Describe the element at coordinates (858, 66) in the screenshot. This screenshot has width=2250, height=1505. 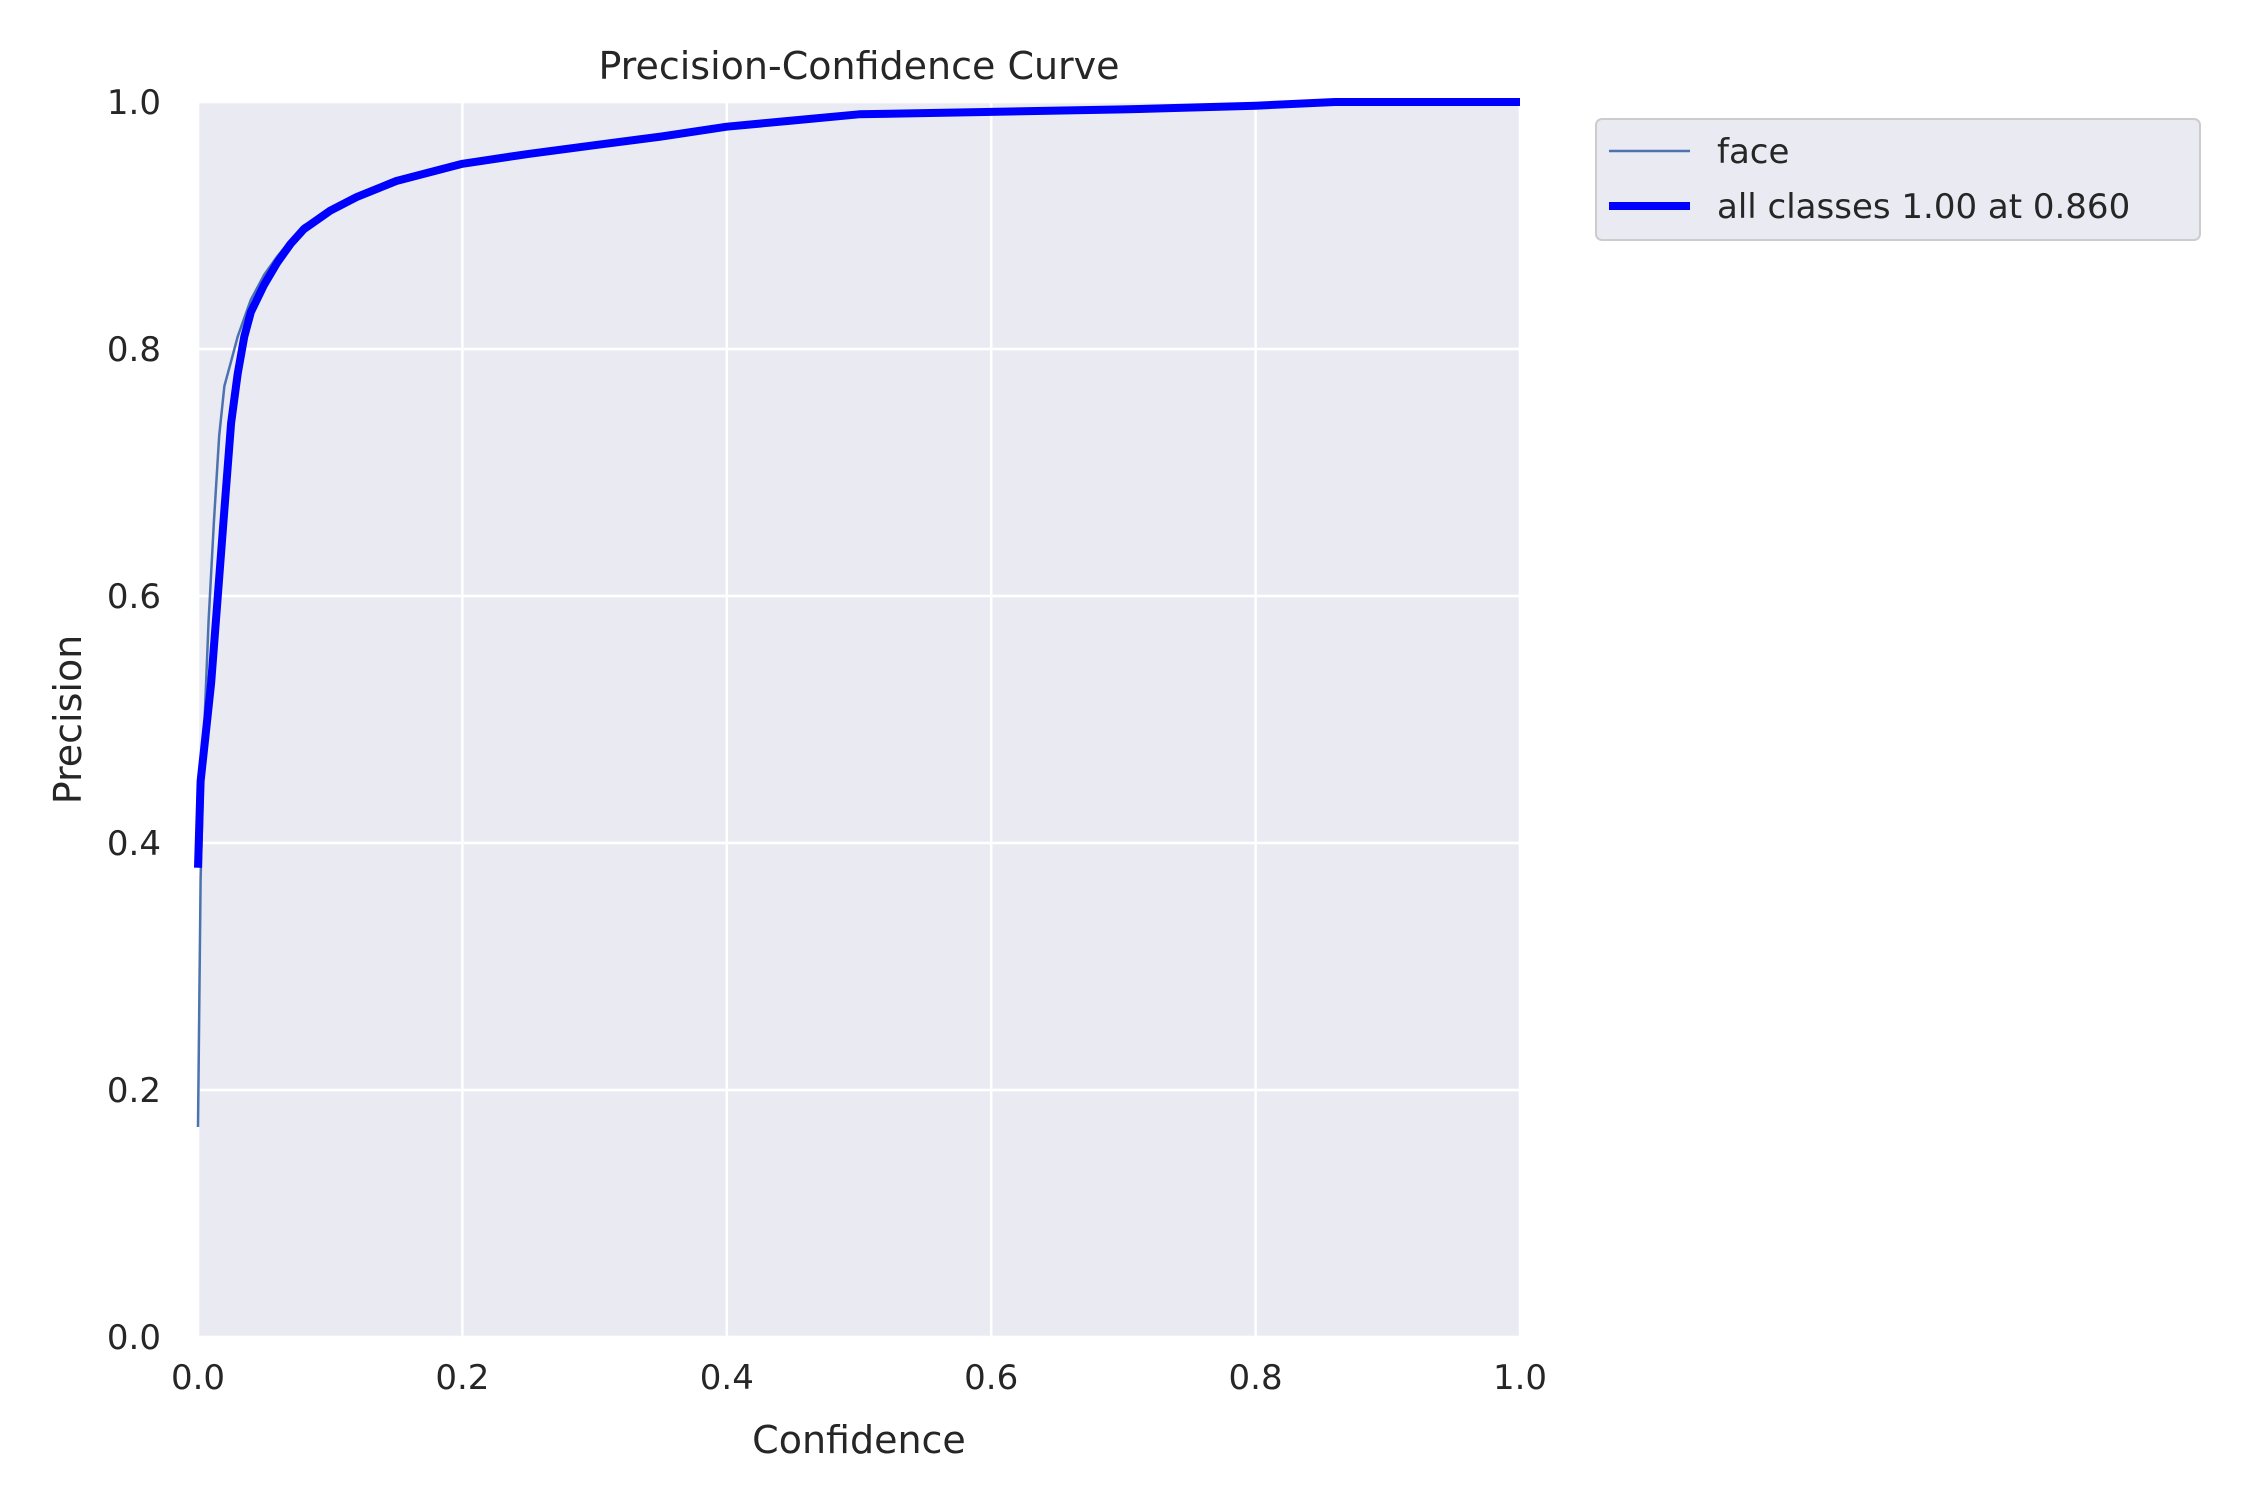
I see `chart-title: Precision-Confidence Curve` at that location.